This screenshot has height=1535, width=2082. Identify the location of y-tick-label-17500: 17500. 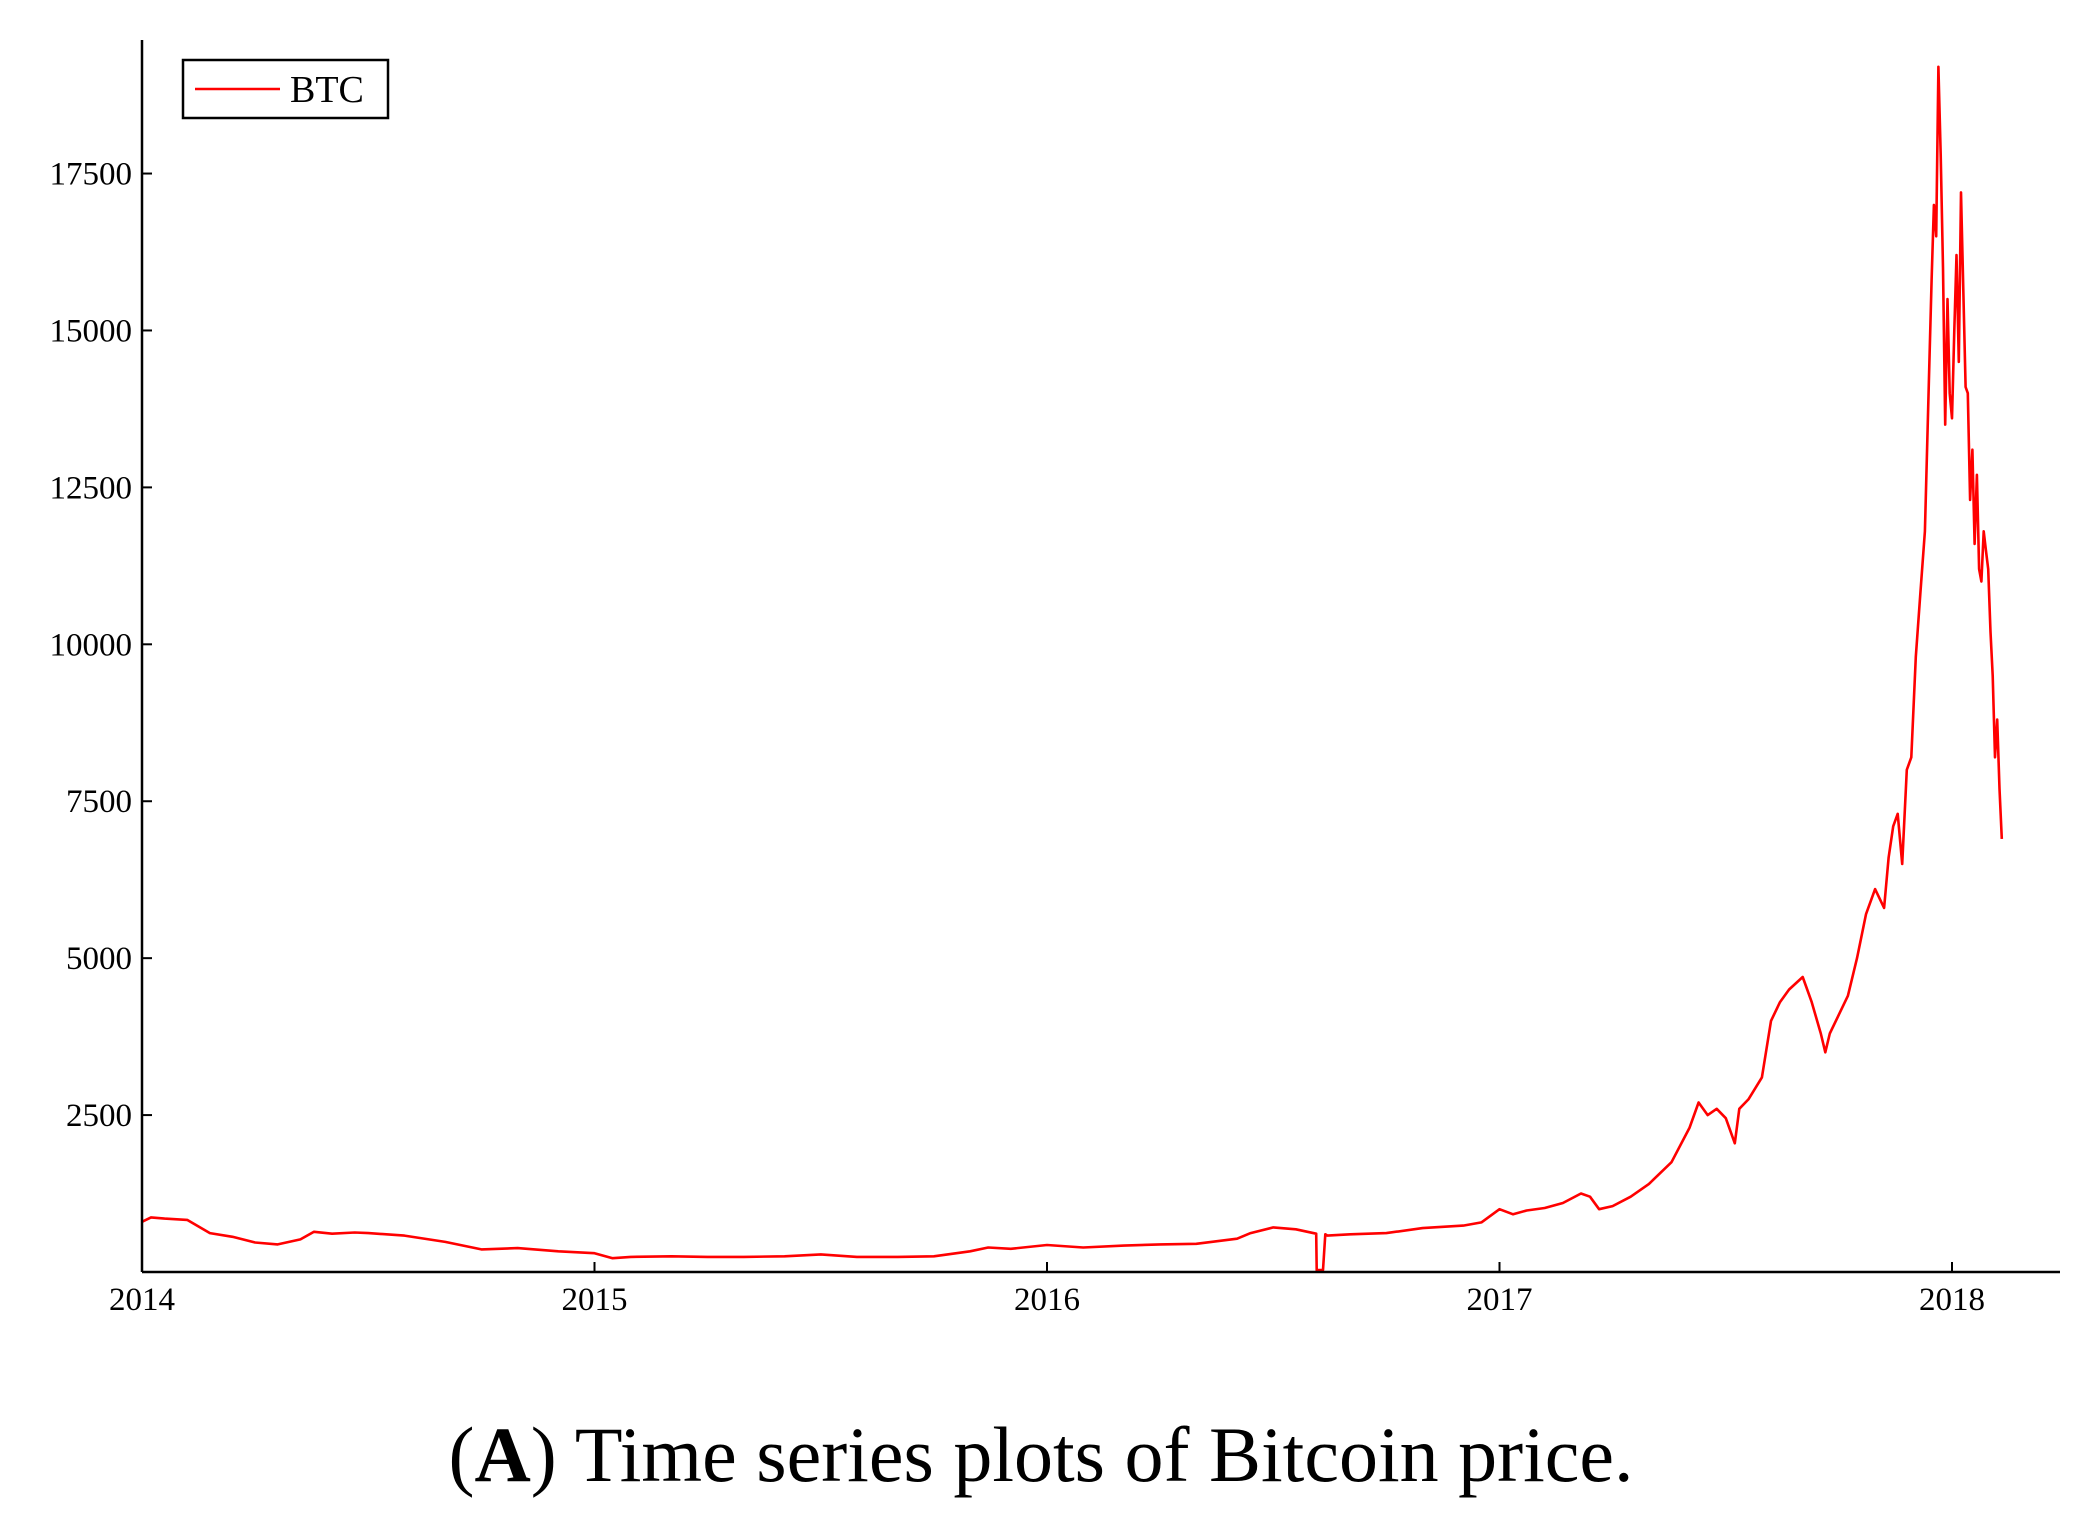
(91, 175).